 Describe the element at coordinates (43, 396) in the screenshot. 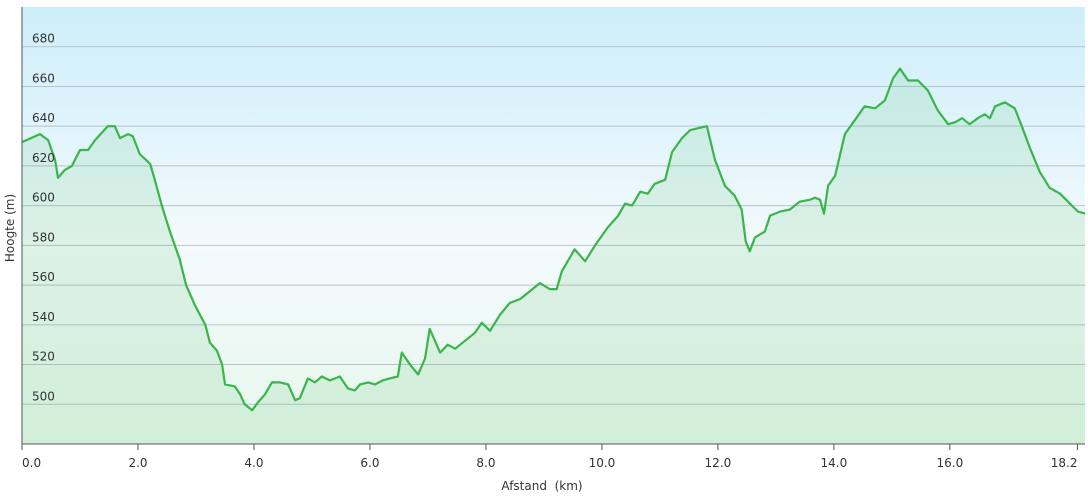

I see `y-tick-label: 500` at that location.